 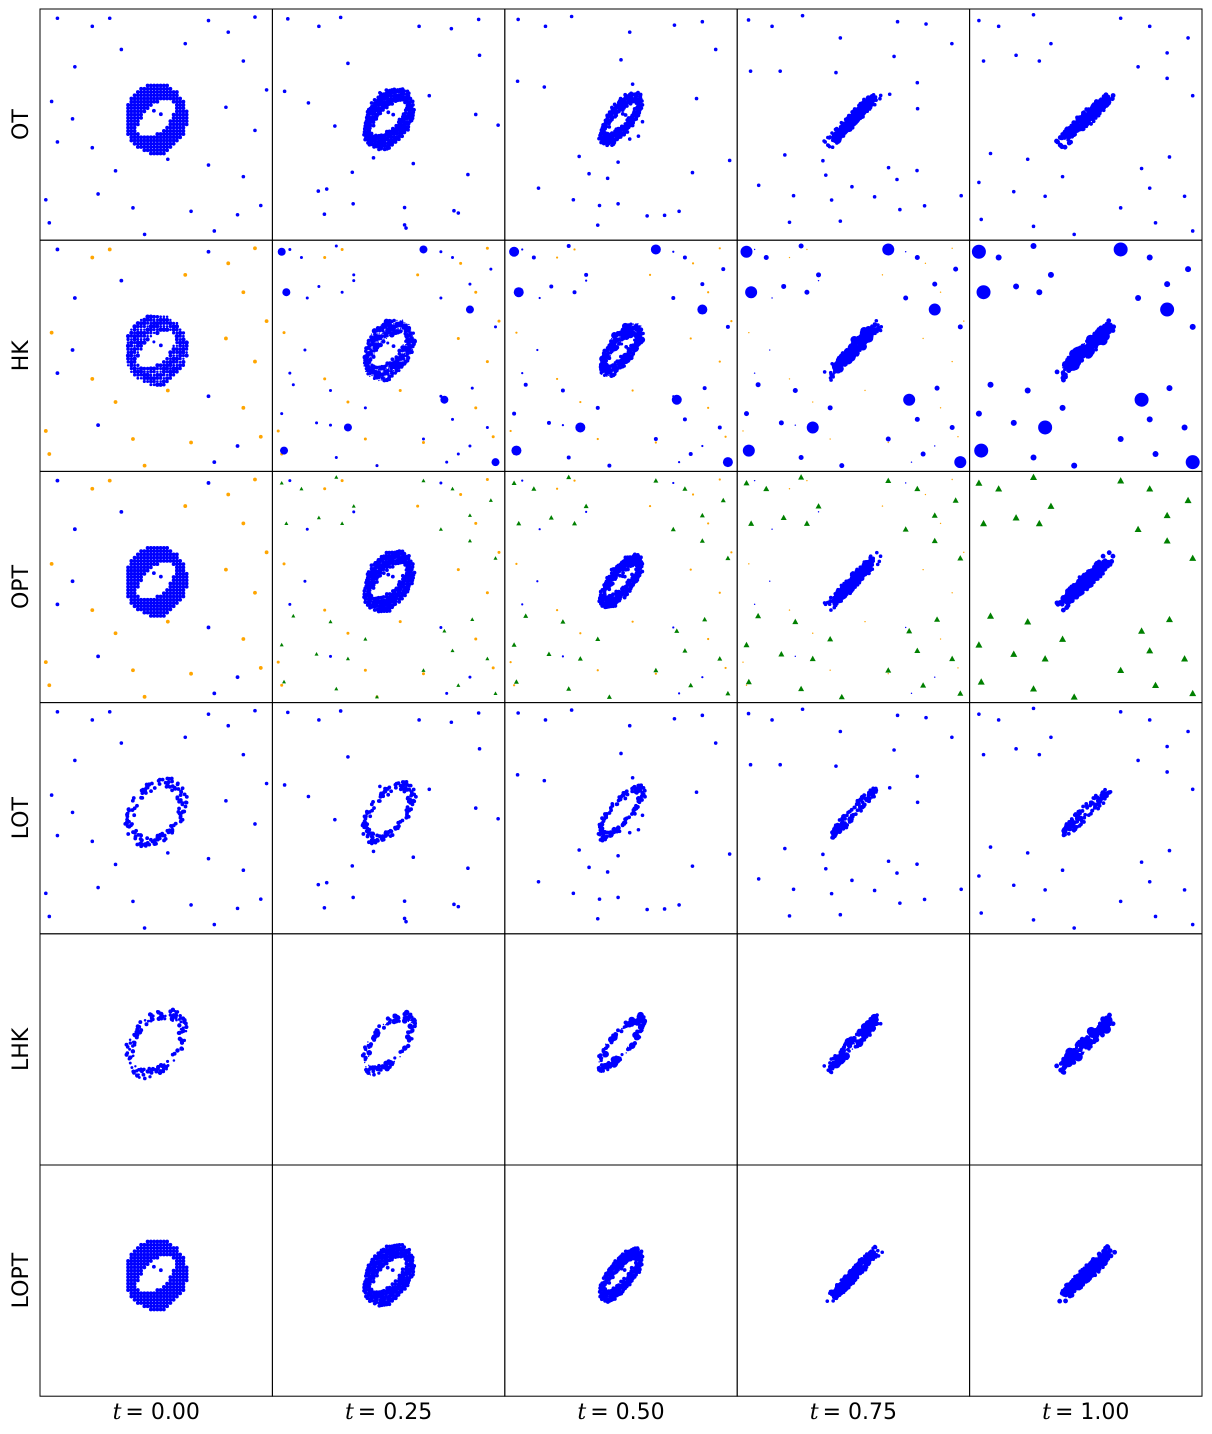 What do you see at coordinates (388, 124) in the screenshot?
I see `panel-frame` at bounding box center [388, 124].